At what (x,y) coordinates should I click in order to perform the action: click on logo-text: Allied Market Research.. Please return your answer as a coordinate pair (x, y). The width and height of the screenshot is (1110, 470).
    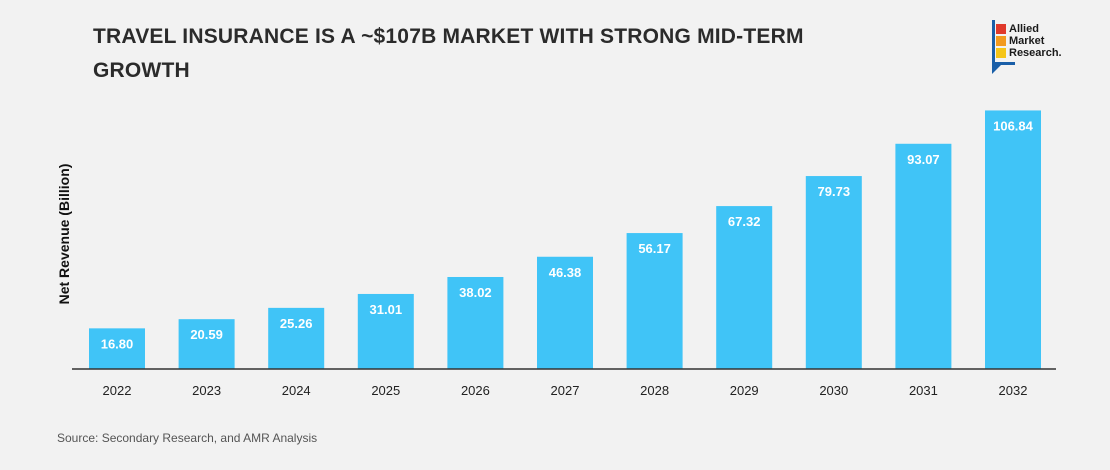
    Looking at the image, I should click on (1035, 41).